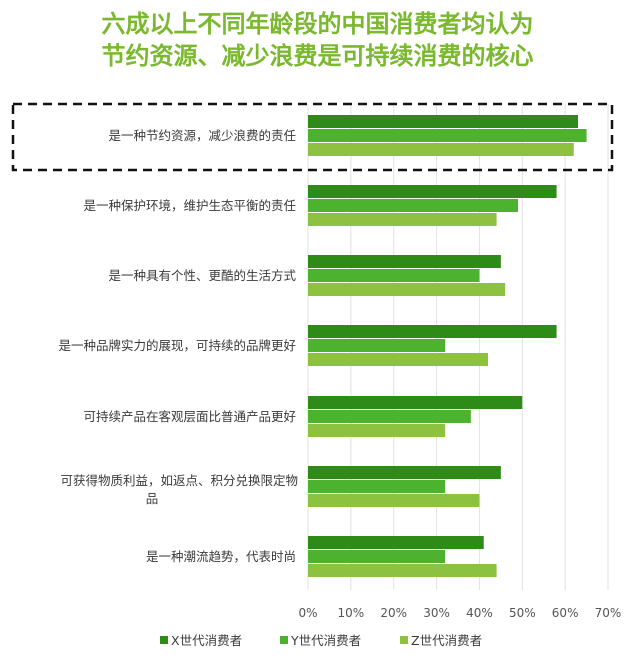 The width and height of the screenshot is (635, 660). Describe the element at coordinates (179, 480) in the screenshot. I see `category-label: 可获得物质利益，如返点、积分兑换限定物` at that location.